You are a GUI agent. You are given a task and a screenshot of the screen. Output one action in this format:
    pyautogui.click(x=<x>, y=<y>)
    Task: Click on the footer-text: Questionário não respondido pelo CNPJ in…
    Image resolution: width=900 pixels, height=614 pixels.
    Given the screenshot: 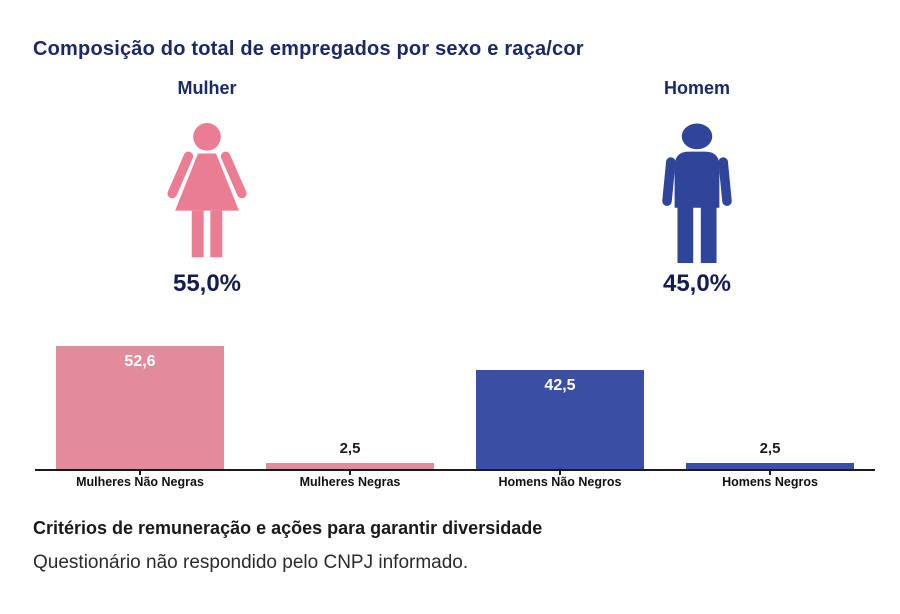 What is the action you would take?
    pyautogui.click(x=251, y=562)
    